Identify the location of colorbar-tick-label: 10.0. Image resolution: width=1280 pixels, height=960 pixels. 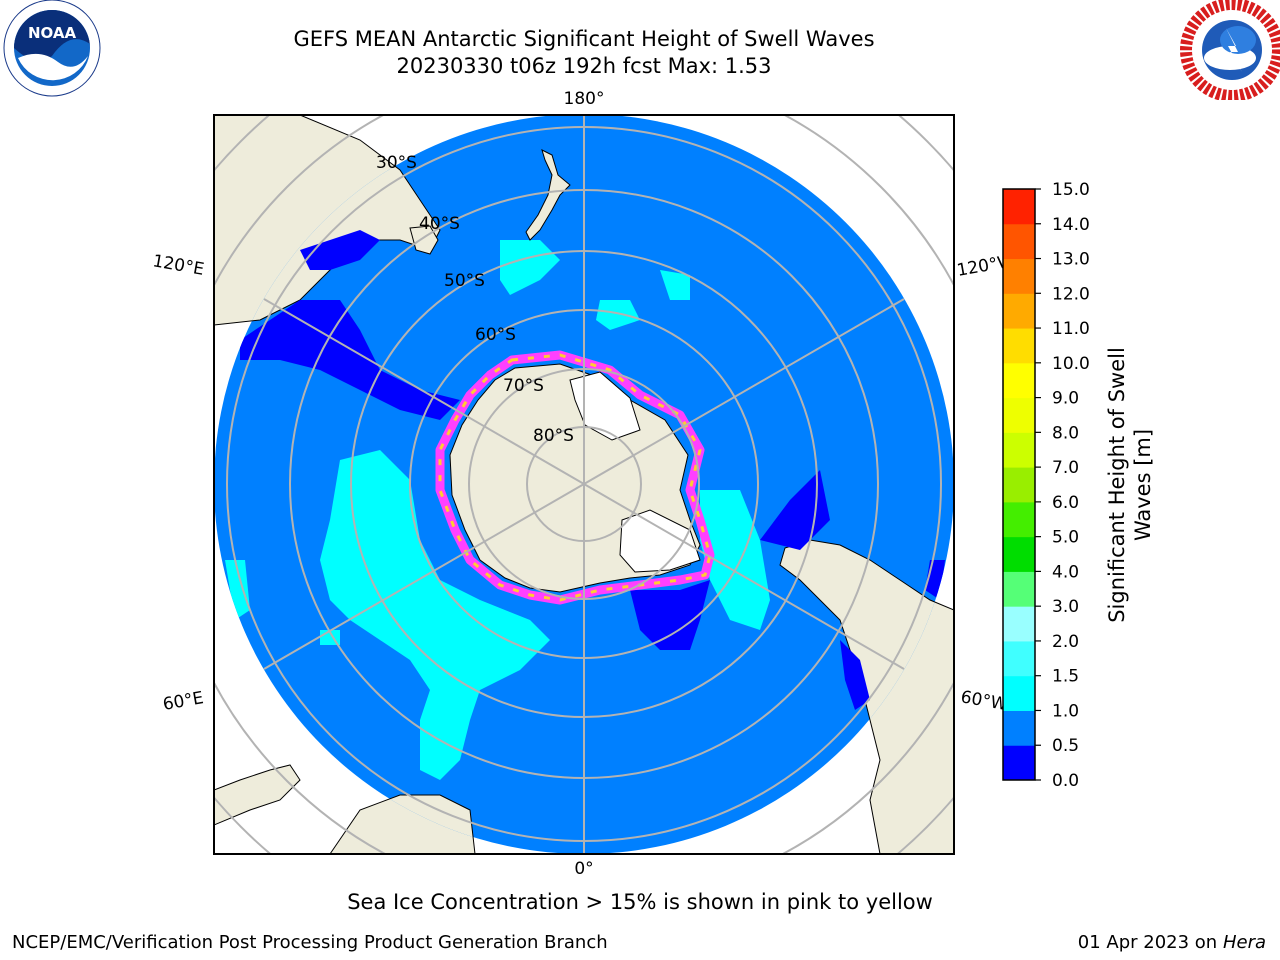
(1071, 364).